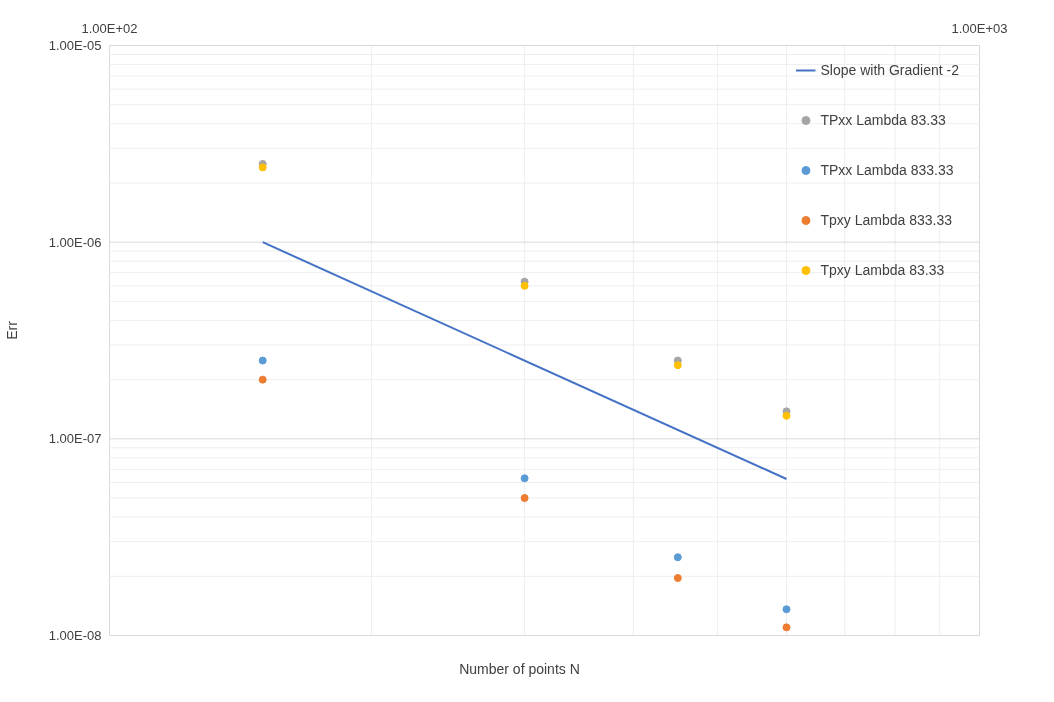 This screenshot has height=702, width=1054. What do you see at coordinates (883, 120) in the screenshot?
I see `legend-label: TPxx Lambda 83.33` at bounding box center [883, 120].